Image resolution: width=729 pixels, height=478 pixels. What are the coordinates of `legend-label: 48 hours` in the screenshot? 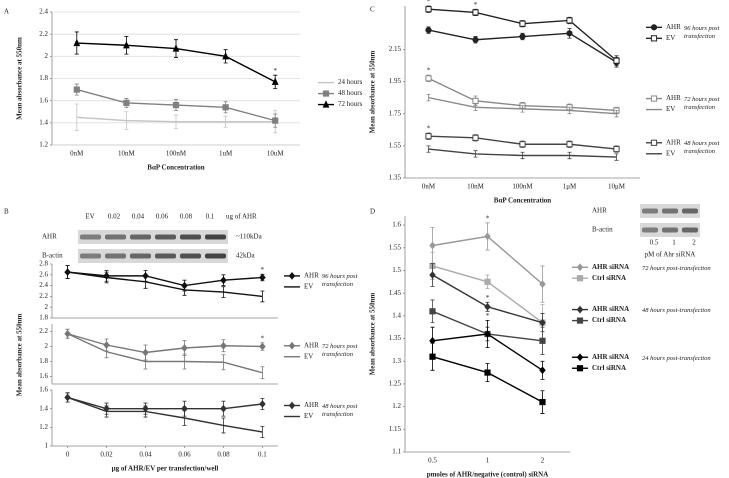 It's located at (350, 93).